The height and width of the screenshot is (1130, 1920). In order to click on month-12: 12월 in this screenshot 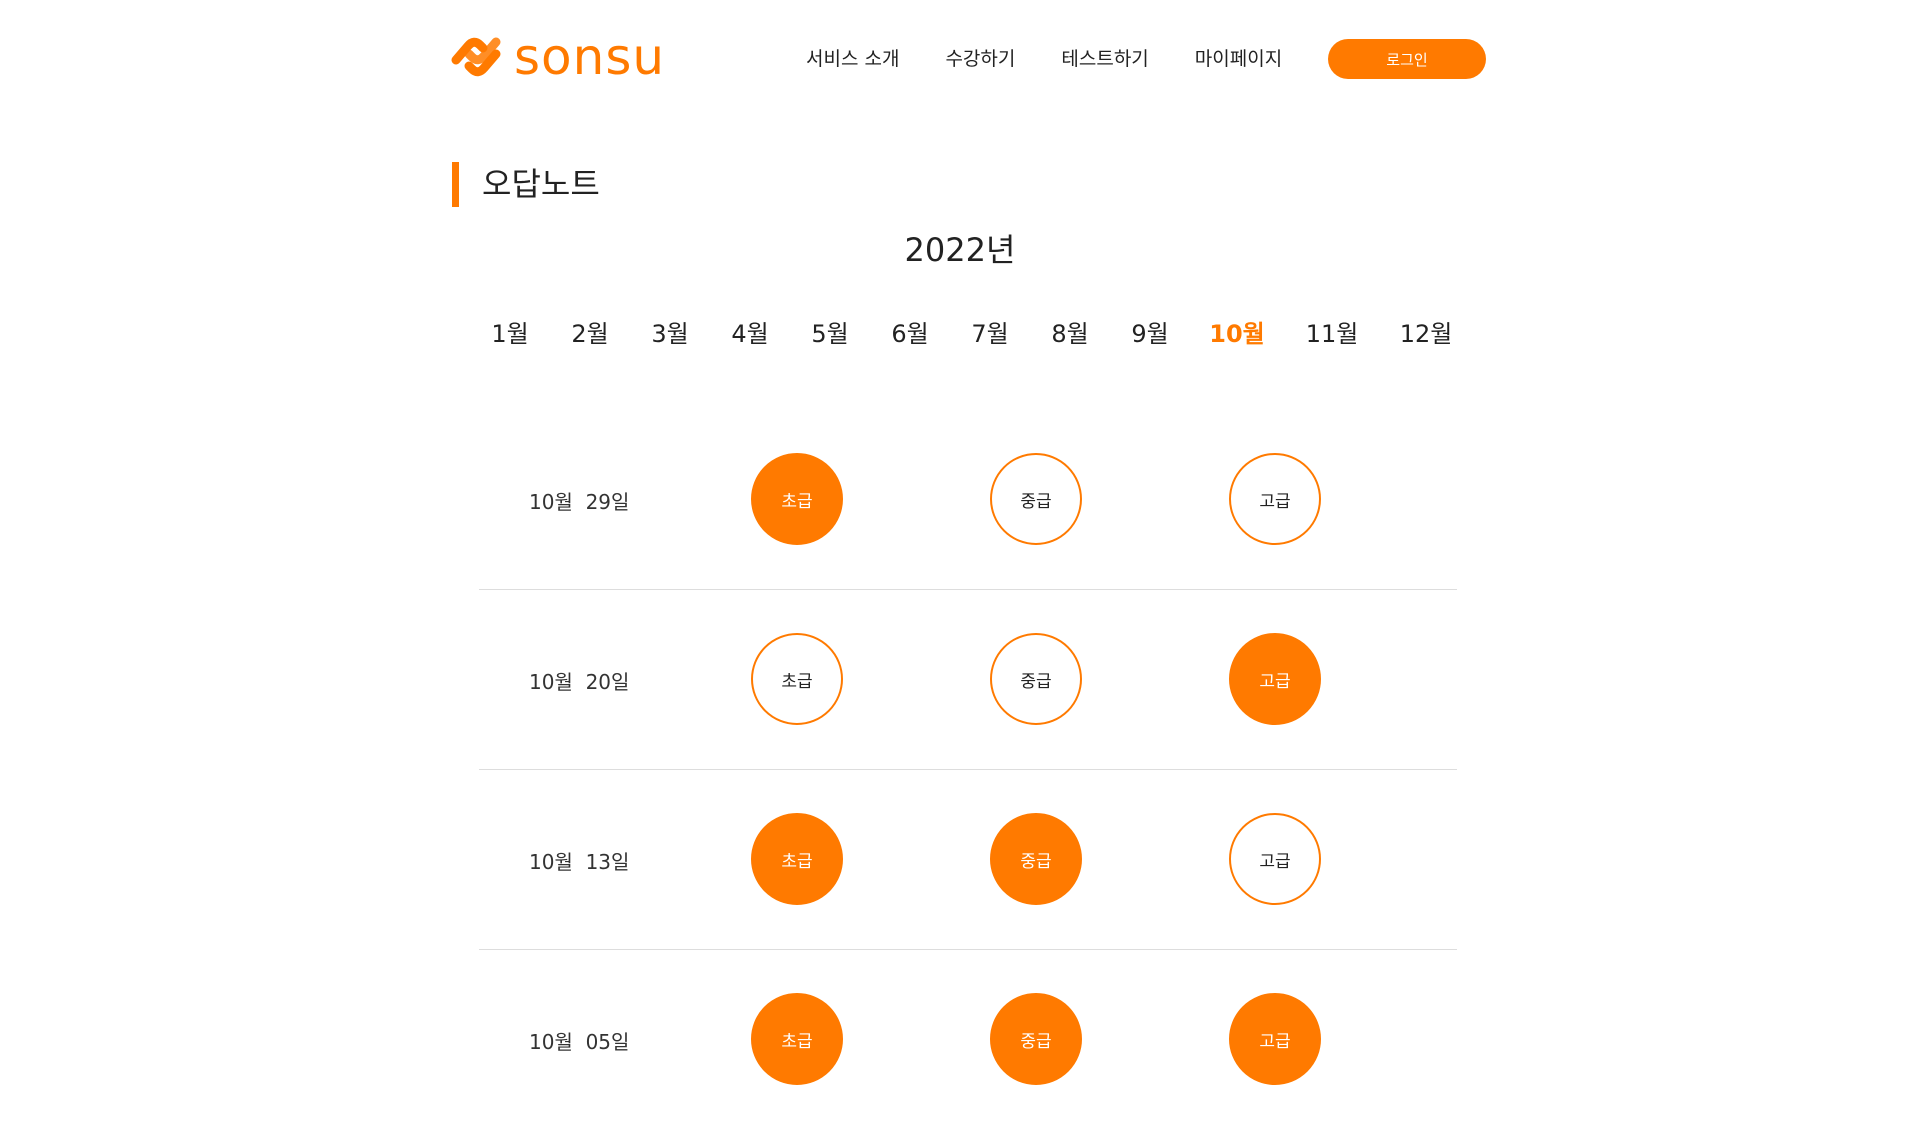, I will do `click(1426, 334)`.